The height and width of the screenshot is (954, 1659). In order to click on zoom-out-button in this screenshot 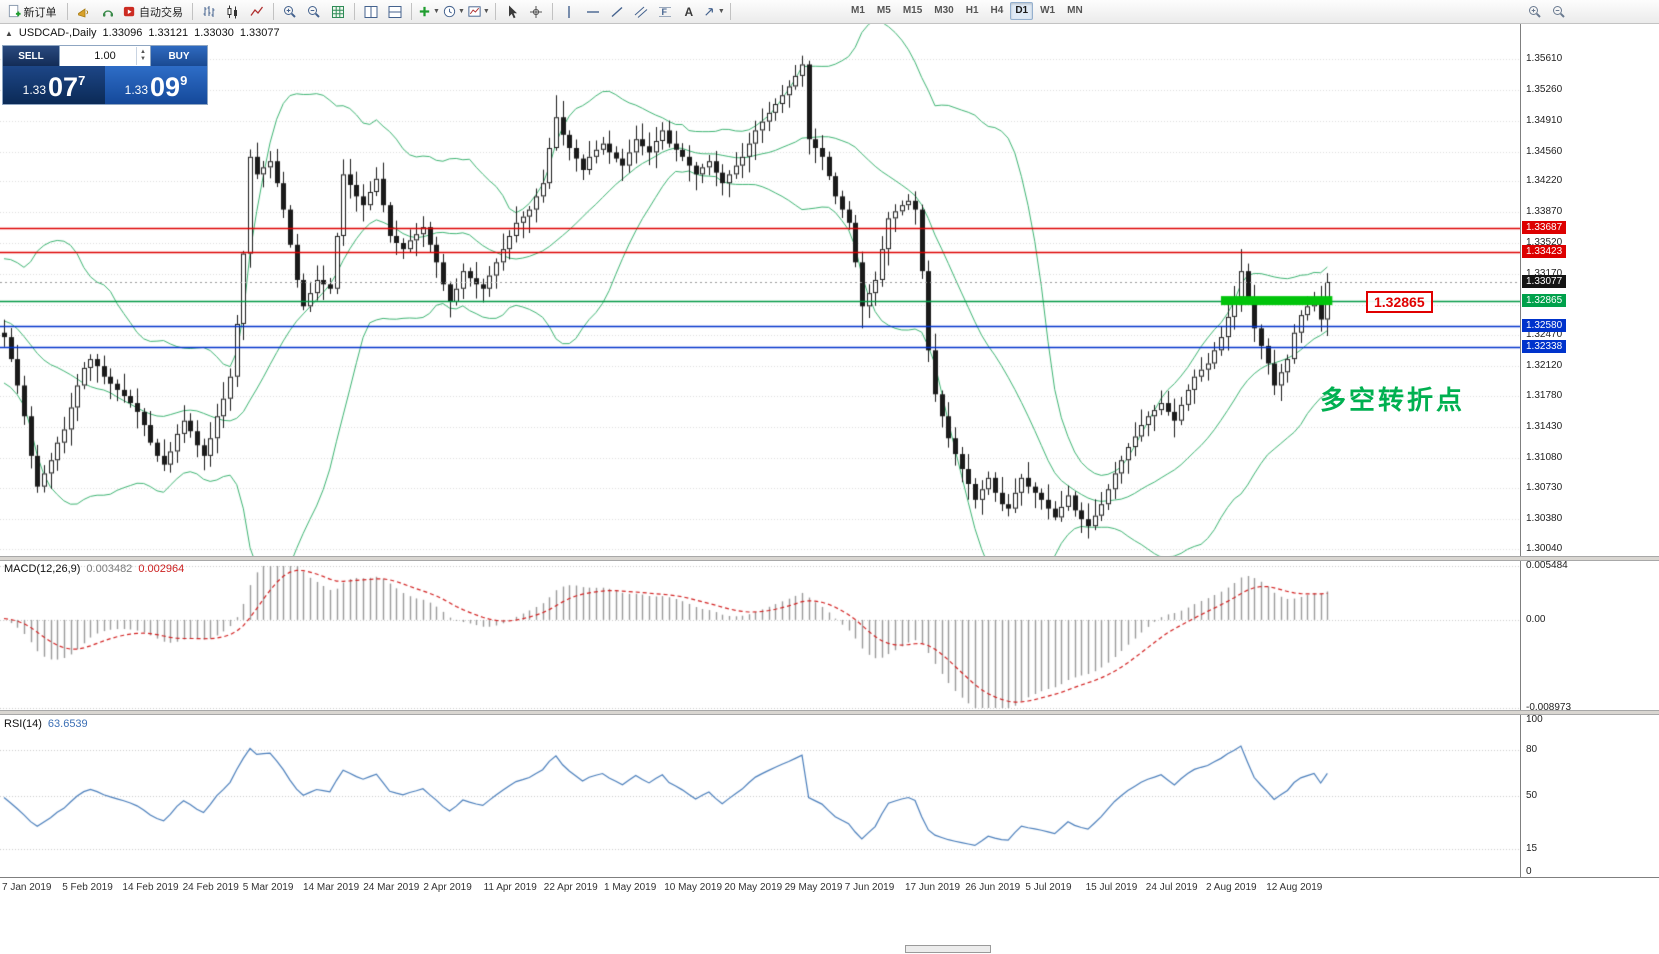, I will do `click(314, 12)`.